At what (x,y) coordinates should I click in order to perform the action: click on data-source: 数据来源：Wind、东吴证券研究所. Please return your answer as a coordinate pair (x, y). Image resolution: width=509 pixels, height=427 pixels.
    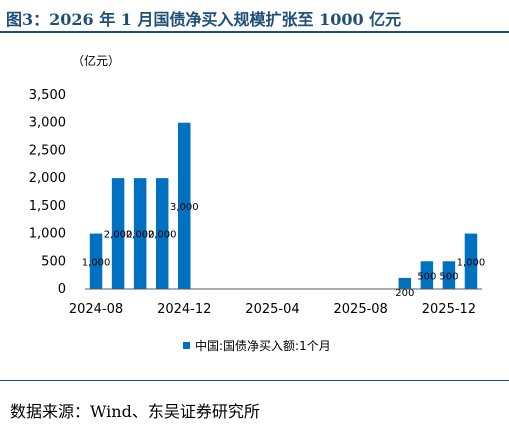
    Looking at the image, I should click on (135, 411).